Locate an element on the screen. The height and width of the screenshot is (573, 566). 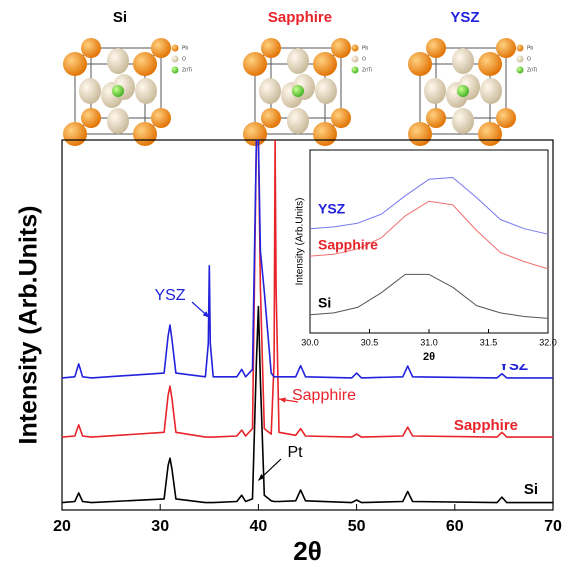
inset-series-label: Sapphire is located at coordinates (348, 245).